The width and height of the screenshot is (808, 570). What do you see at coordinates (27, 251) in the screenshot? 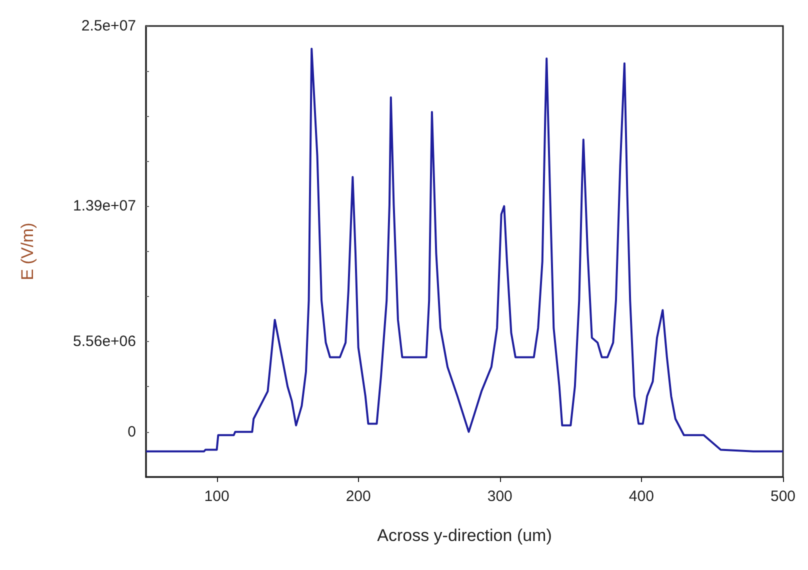
I see `y-axis-title: E (V/m)` at bounding box center [27, 251].